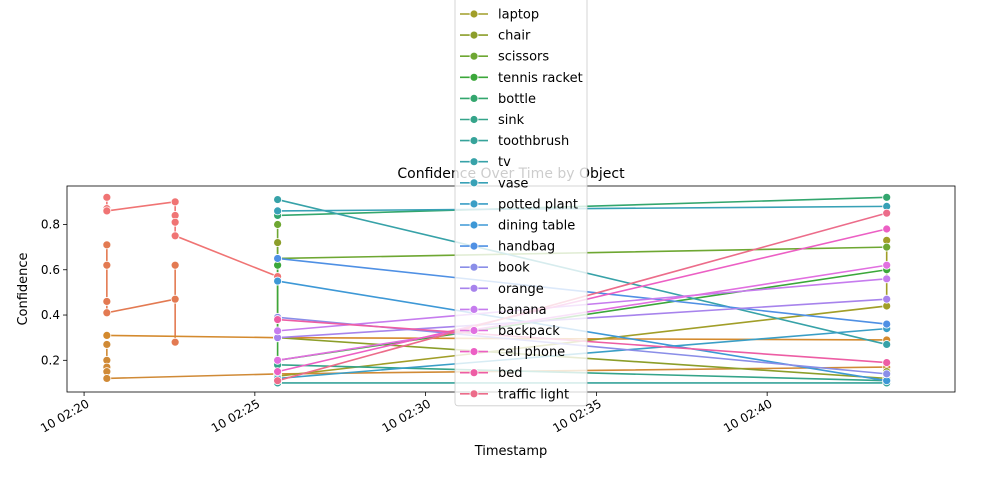 The width and height of the screenshot is (1000, 500). What do you see at coordinates (50, 270) in the screenshot?
I see `y-tick-label-2: 0.6` at bounding box center [50, 270].